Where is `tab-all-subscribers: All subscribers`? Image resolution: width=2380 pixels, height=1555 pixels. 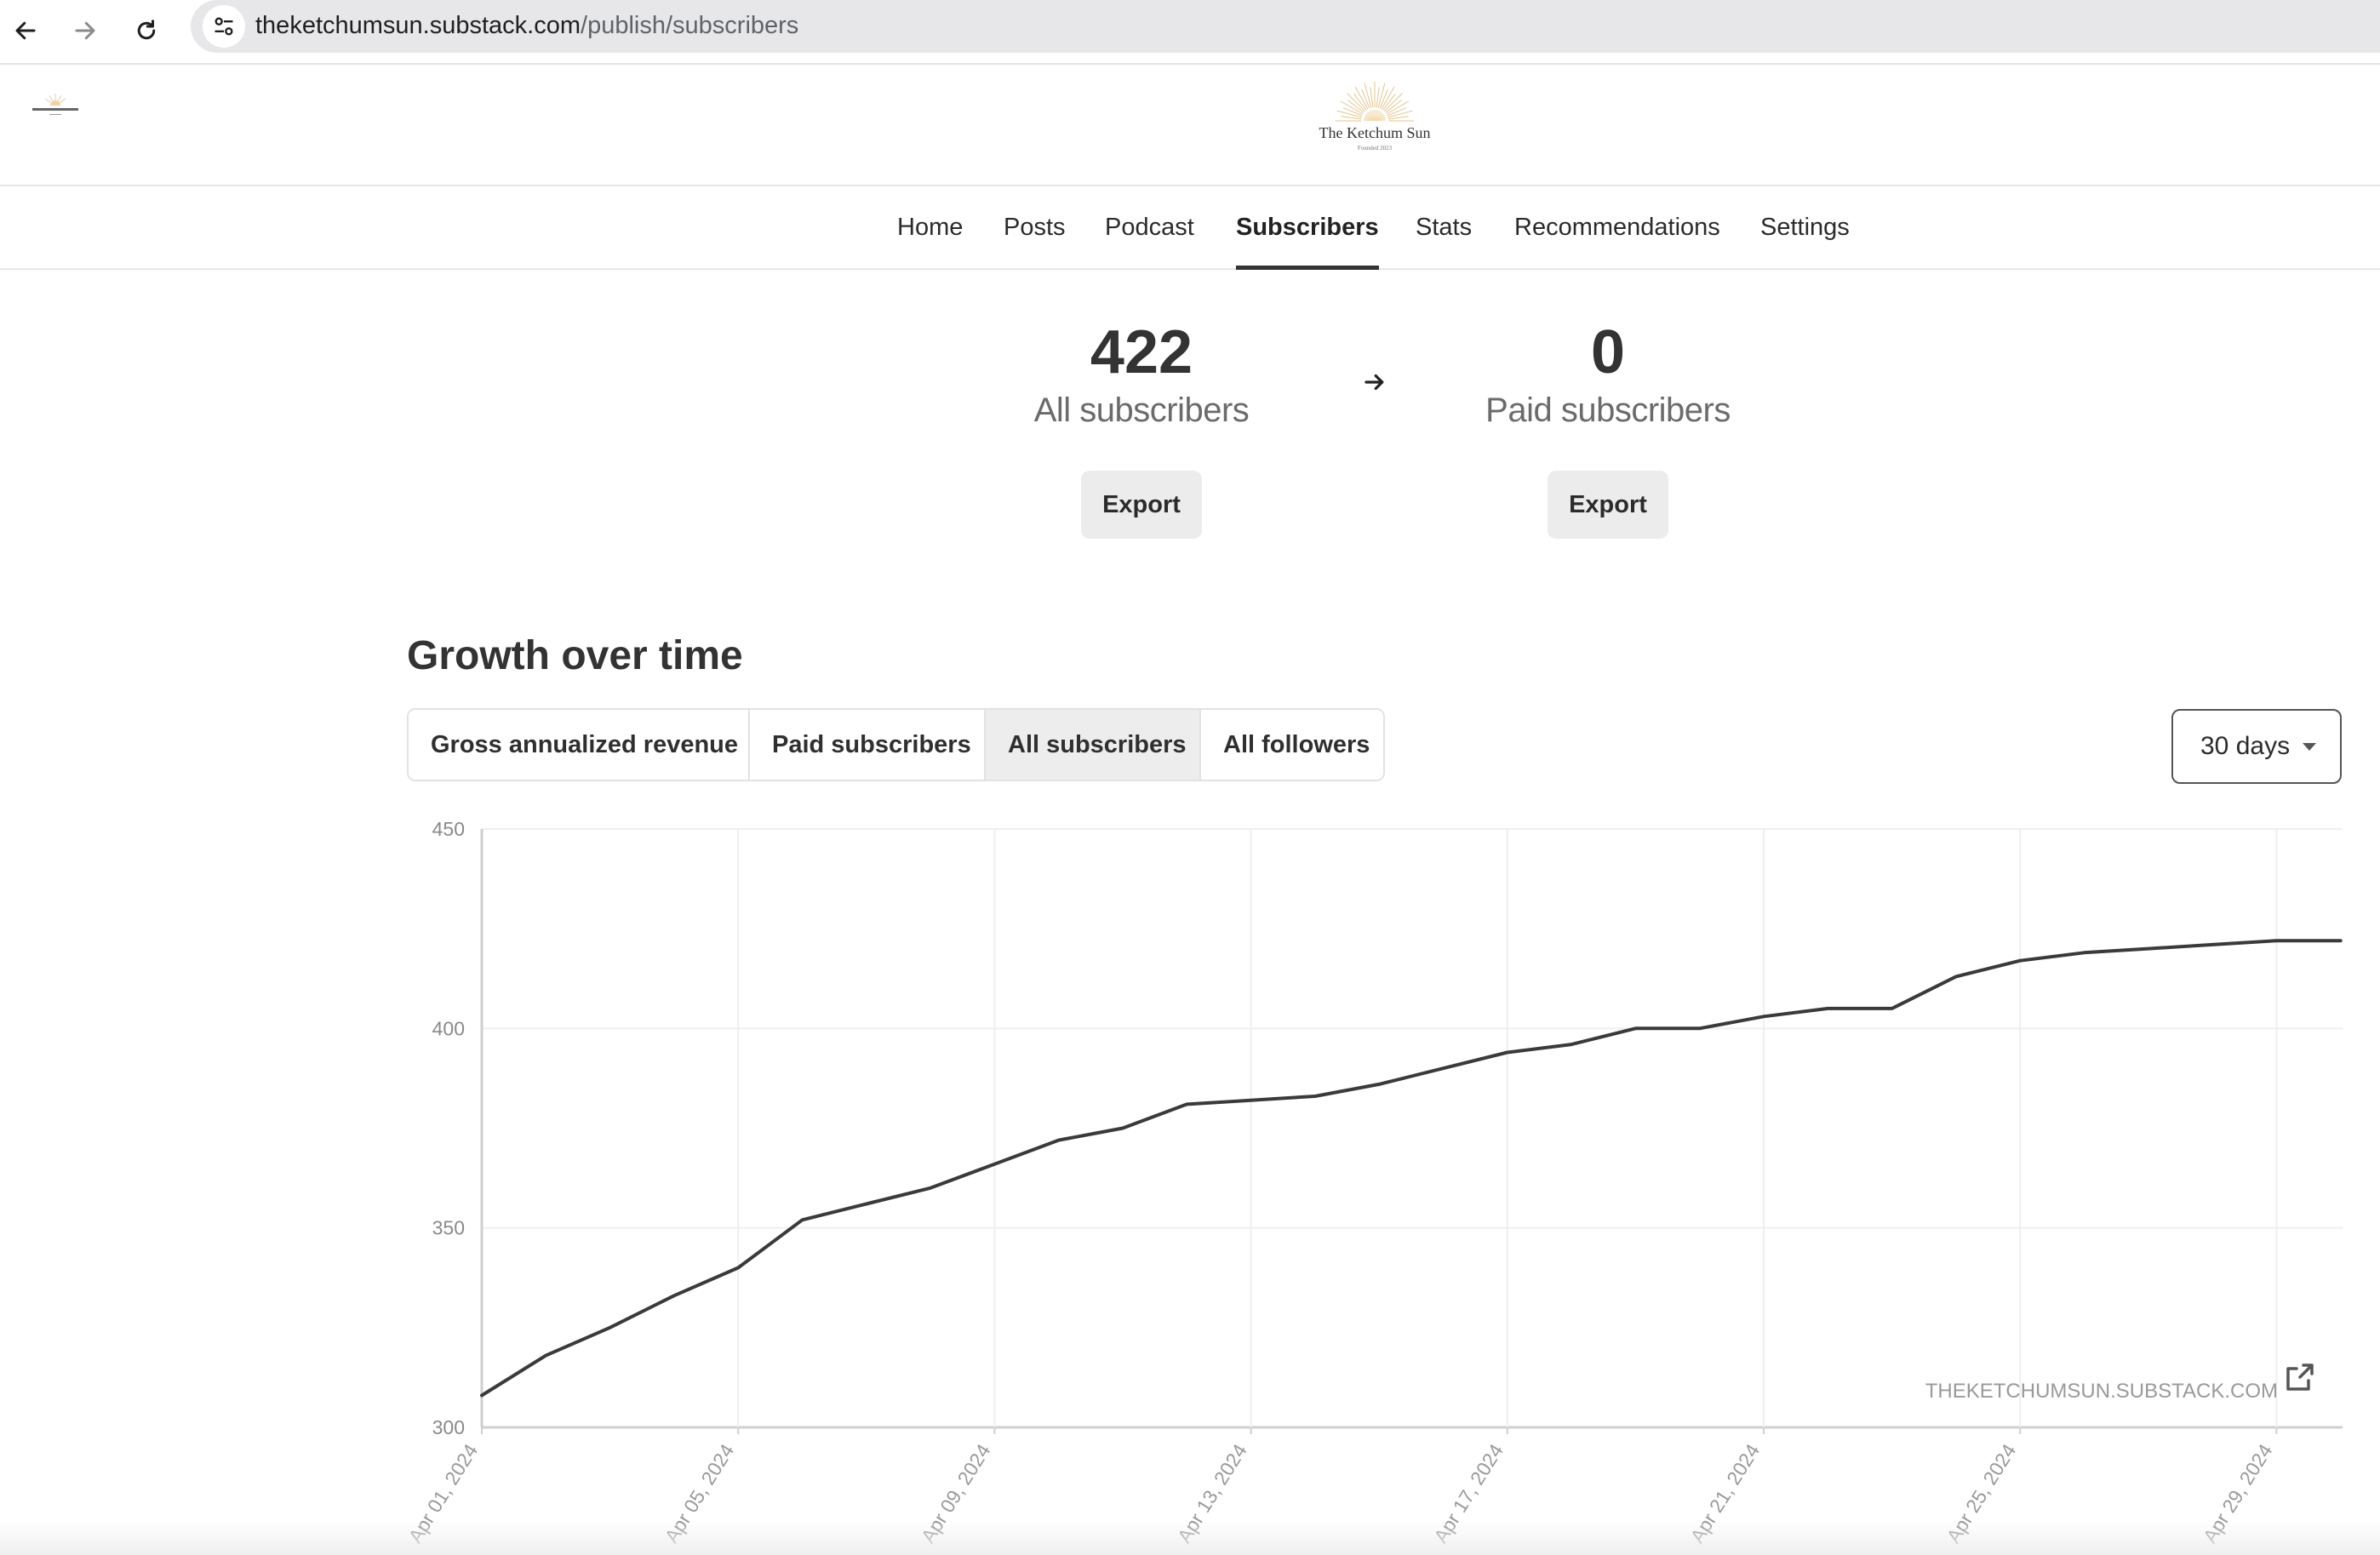 tab-all-subscribers: All subscribers is located at coordinates (1093, 745).